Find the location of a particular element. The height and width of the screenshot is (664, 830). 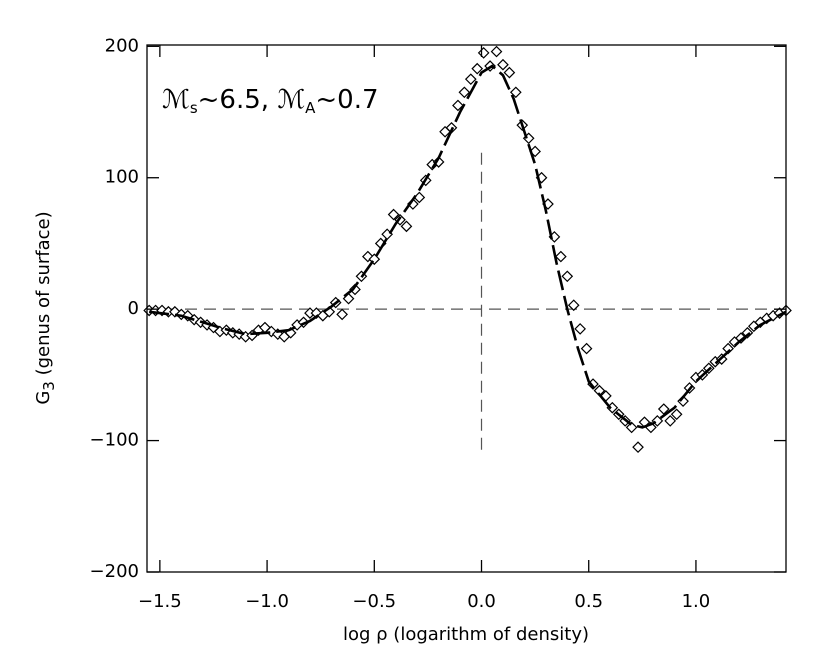

x-tick-label: −1.5 is located at coordinates (160, 601).